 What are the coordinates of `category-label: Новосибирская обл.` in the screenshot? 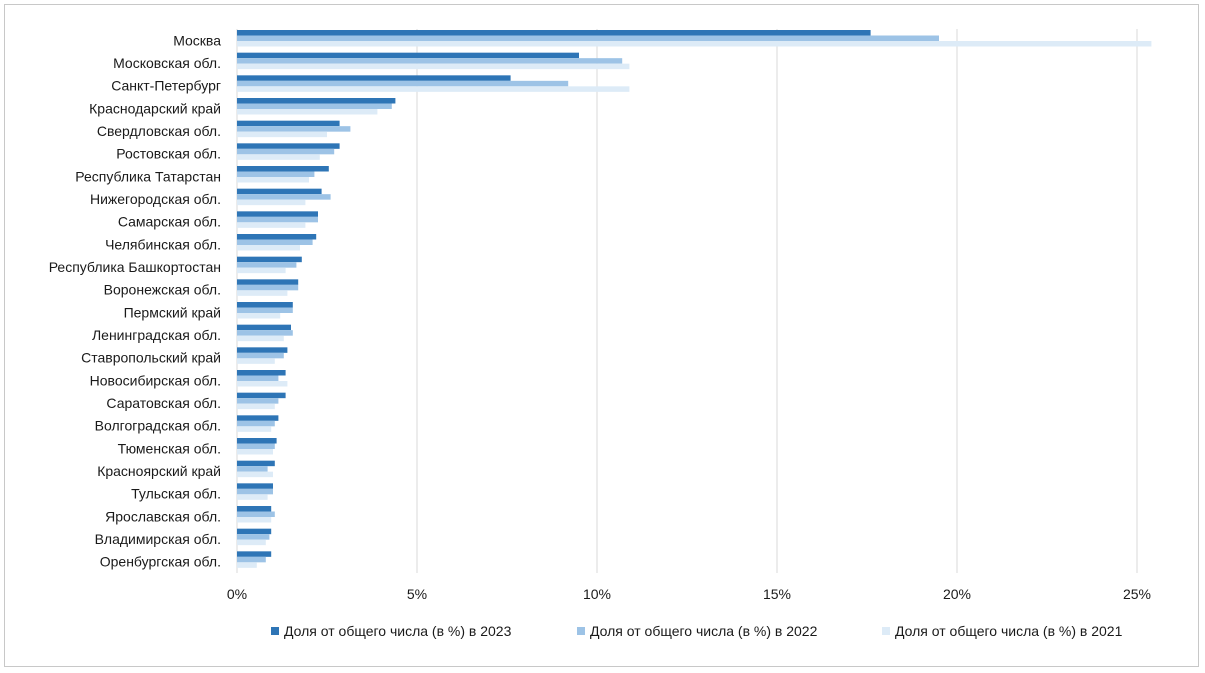 It's located at (155, 380).